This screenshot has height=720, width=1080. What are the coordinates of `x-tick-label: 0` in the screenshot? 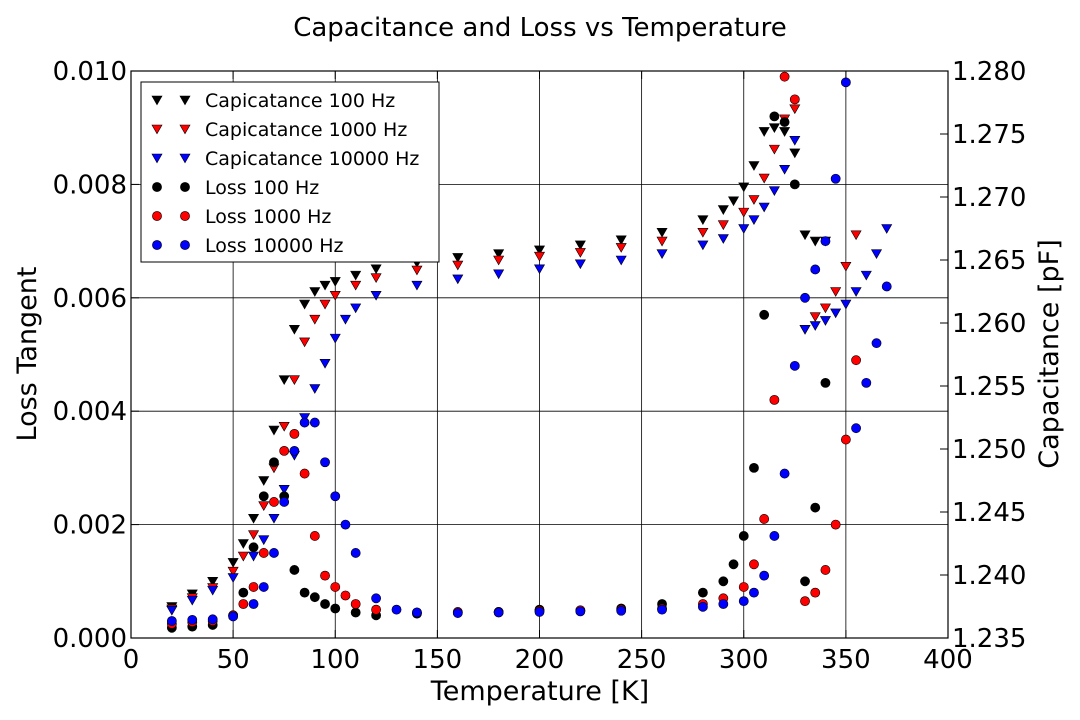 It's located at (131, 660).